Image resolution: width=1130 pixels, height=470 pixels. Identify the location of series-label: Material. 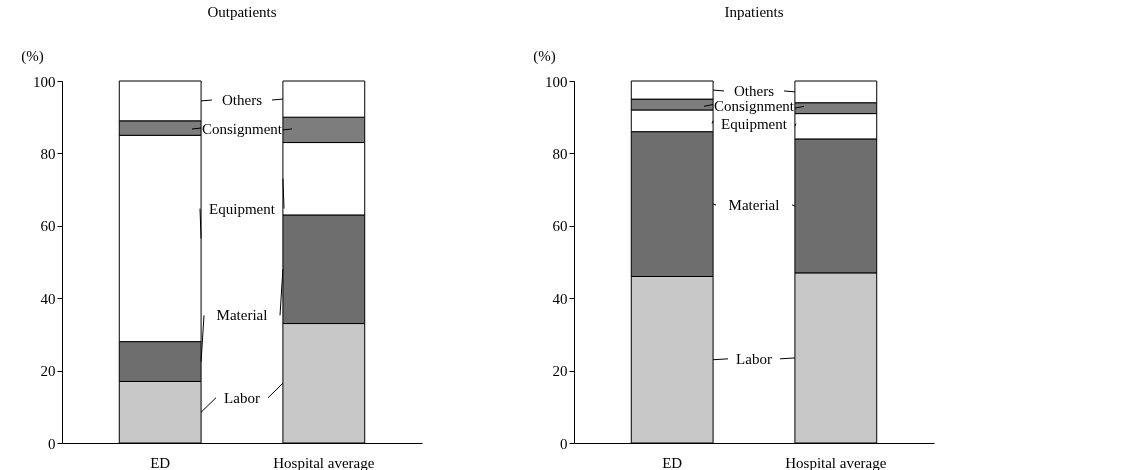
(242, 315).